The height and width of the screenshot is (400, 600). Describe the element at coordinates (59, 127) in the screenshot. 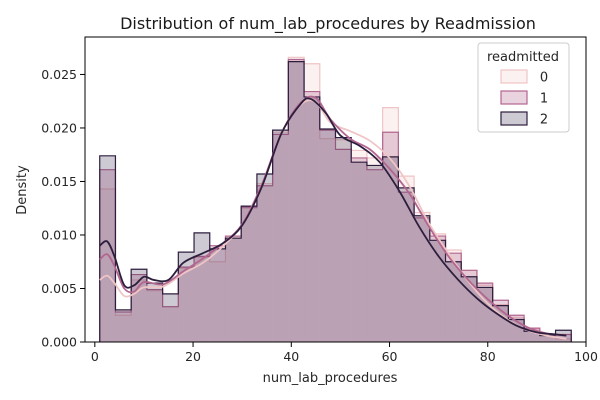

I see `y-tick-label: 0.020` at that location.